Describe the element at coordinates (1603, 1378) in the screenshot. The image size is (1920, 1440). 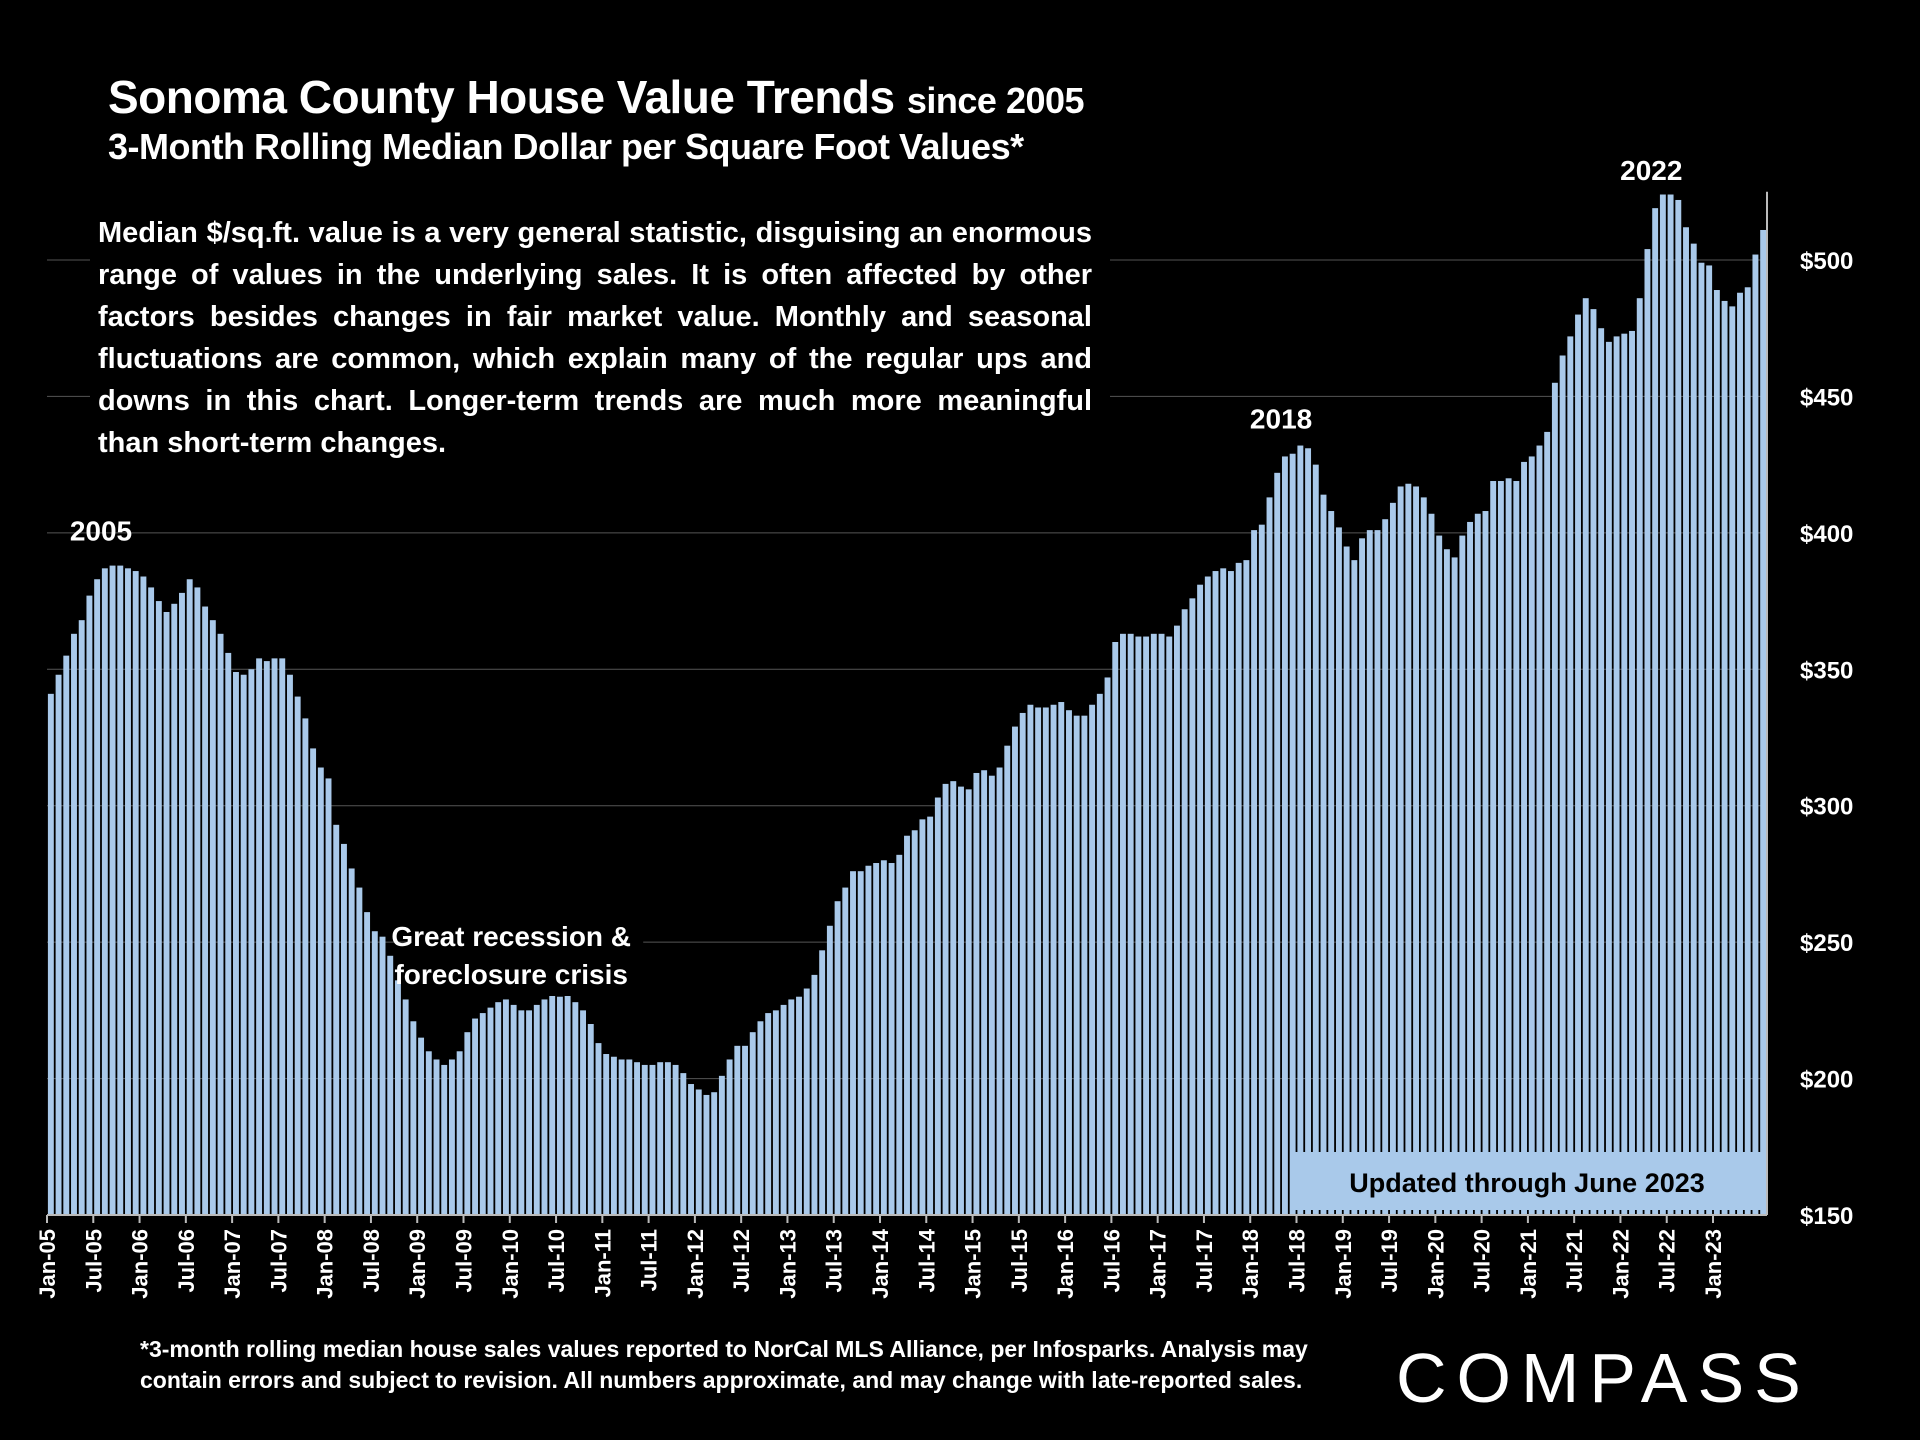
I see `compass-logo: COMPASS` at that location.